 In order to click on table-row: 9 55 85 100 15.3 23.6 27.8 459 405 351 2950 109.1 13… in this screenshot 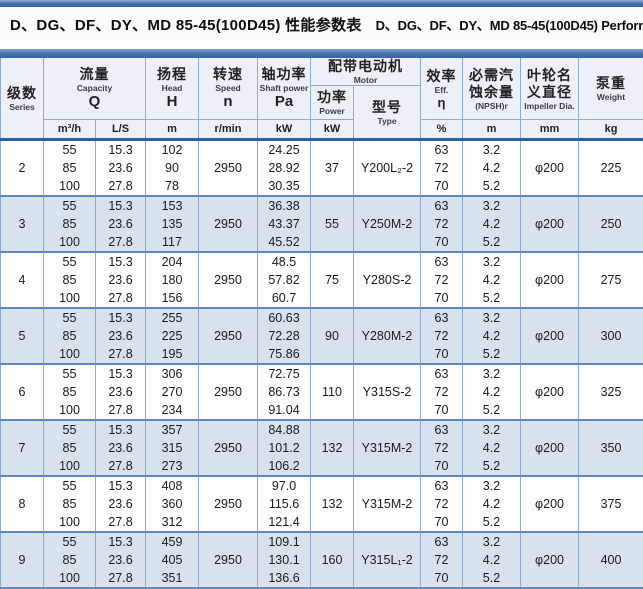, I will do `click(321, 560)`.